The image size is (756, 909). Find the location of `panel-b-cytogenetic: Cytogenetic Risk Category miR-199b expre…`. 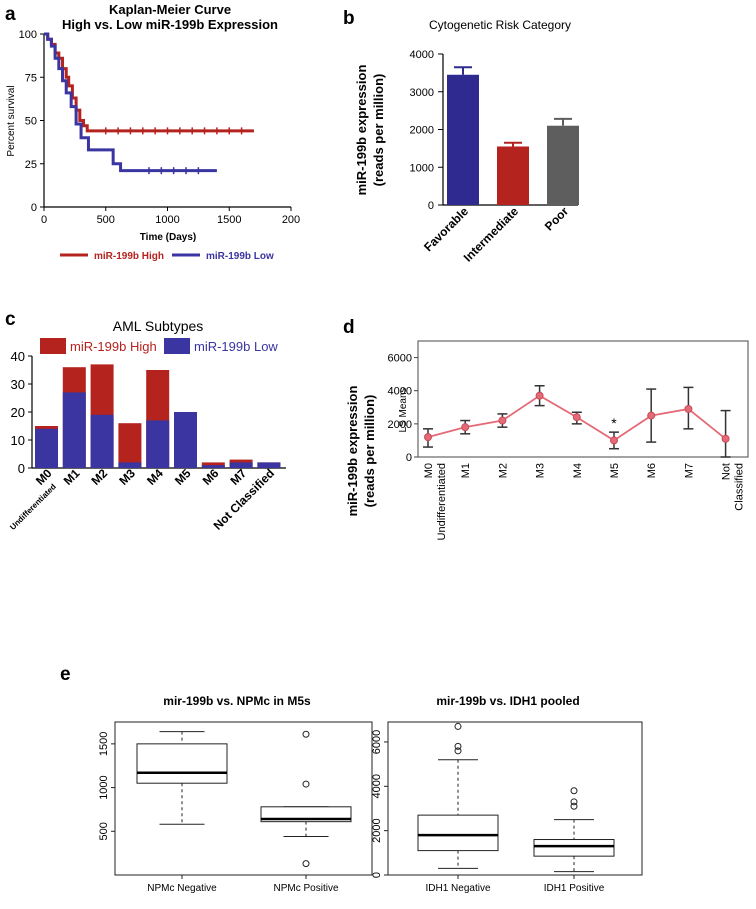

panel-b-cytogenetic: Cytogenetic Risk Category miR-199b expre… is located at coordinates (466, 141).